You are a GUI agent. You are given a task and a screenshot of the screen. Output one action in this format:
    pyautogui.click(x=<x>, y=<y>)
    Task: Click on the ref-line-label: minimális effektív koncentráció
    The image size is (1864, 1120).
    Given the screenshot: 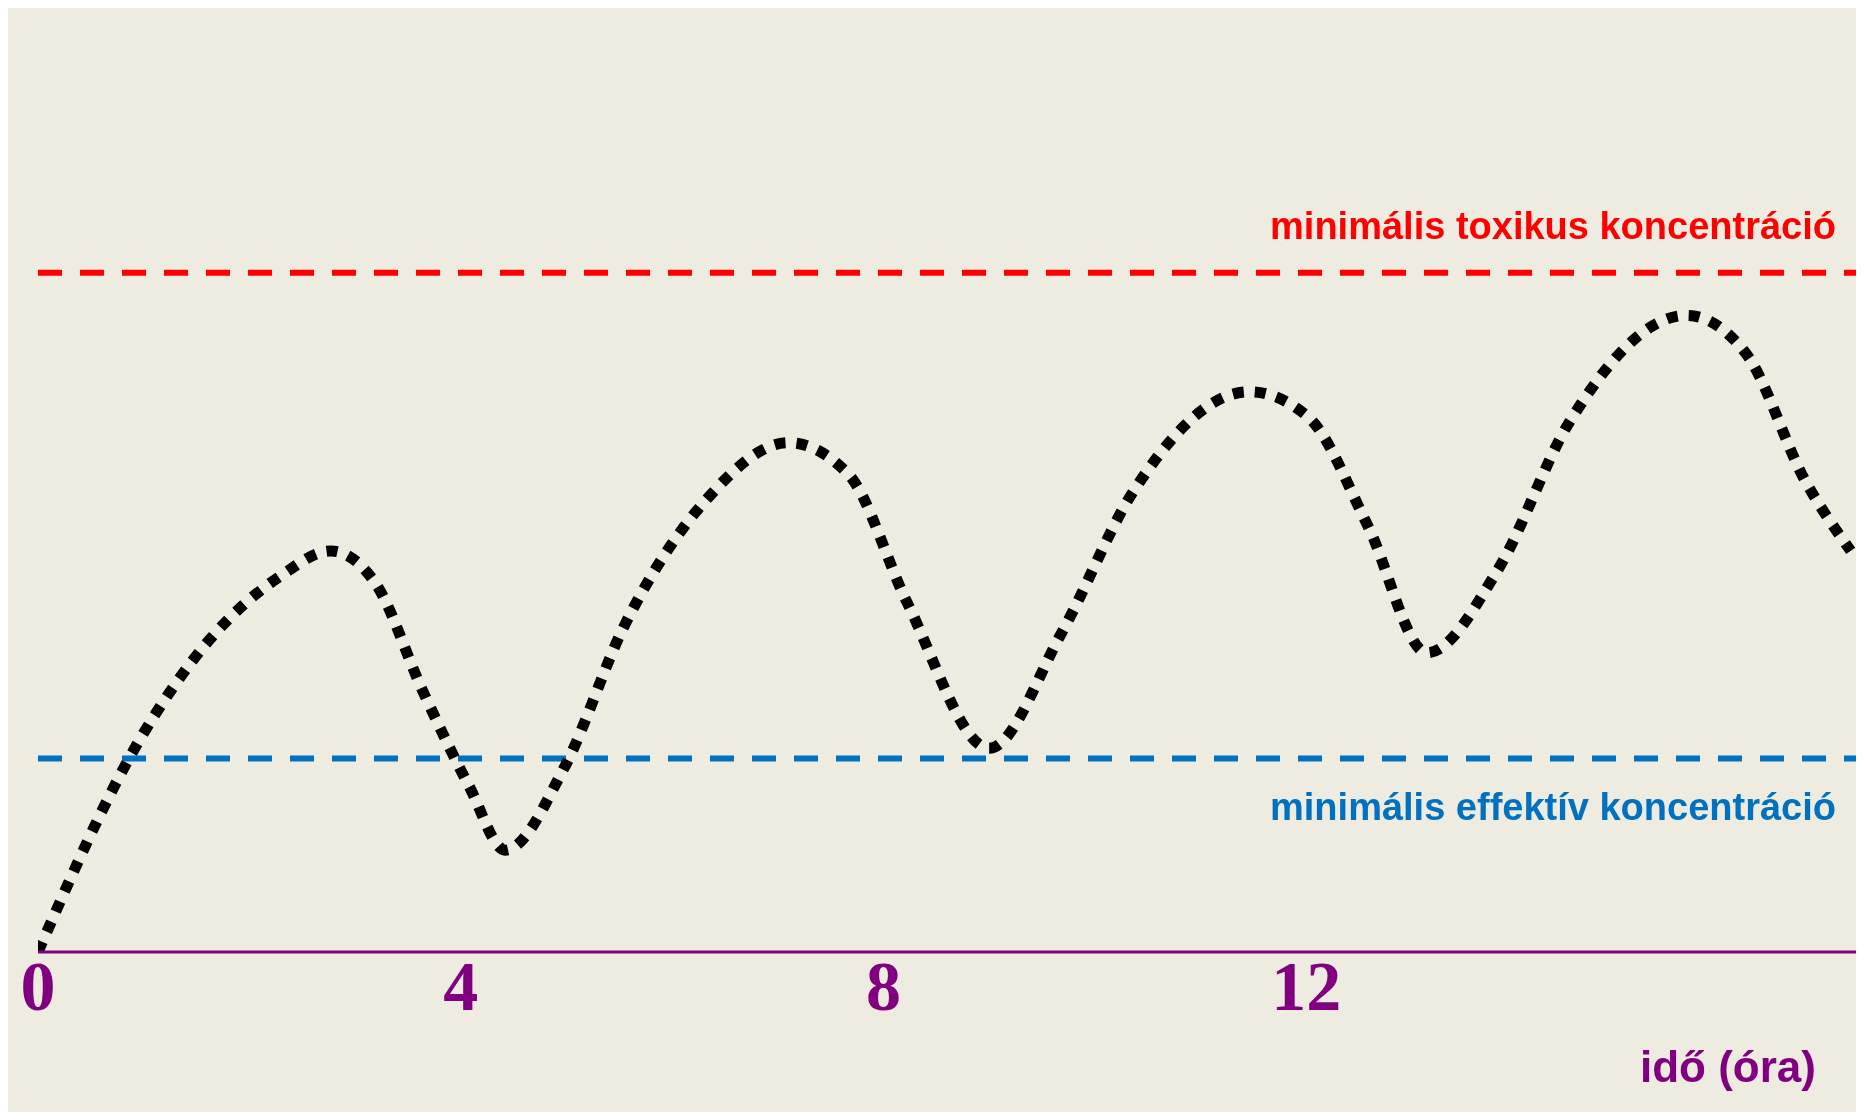 What is the action you would take?
    pyautogui.click(x=1553, y=807)
    